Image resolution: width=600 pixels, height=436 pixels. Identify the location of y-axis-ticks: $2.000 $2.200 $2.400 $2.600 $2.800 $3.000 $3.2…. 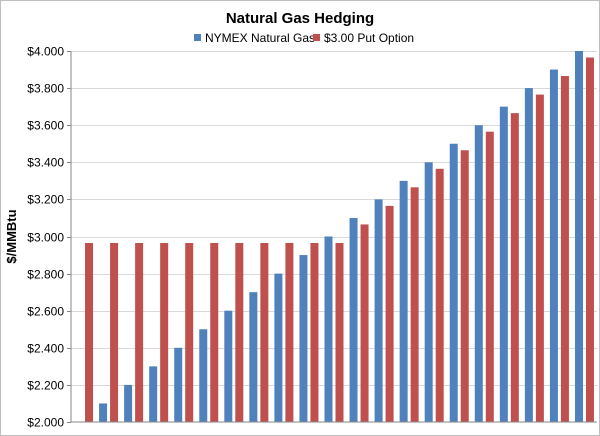
(49, 237).